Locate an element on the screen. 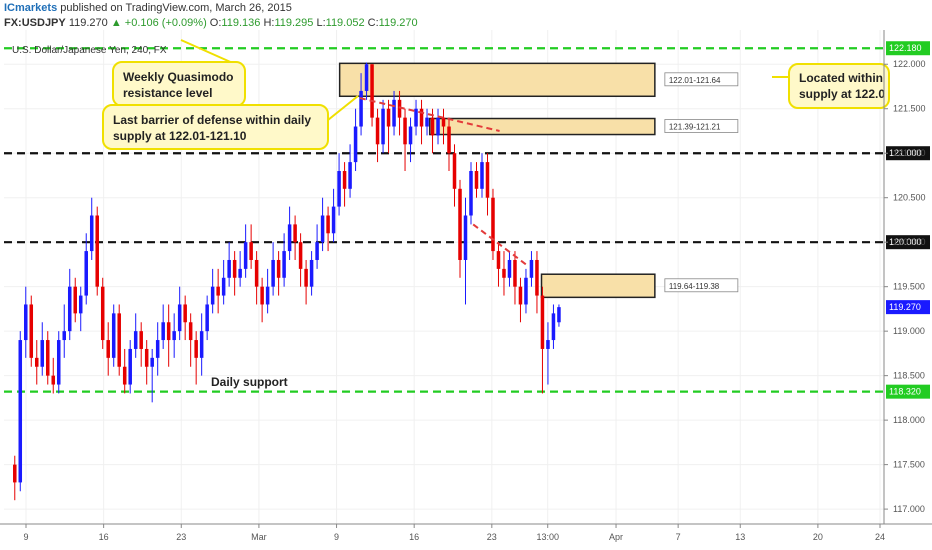 The width and height of the screenshot is (932, 550). time-tick-label: 16 is located at coordinates (414, 537).